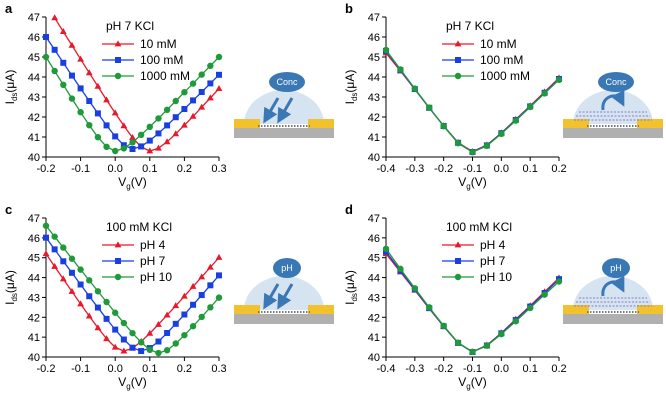 This screenshot has height=401, width=666. Describe the element at coordinates (9, 8) in the screenshot. I see `panel-label: a` at that location.